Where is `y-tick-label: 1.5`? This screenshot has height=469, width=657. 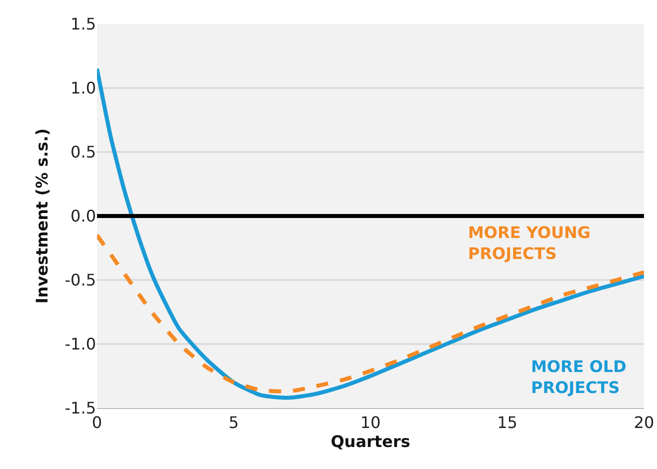 y-tick-label: 1.5 is located at coordinates (83, 24).